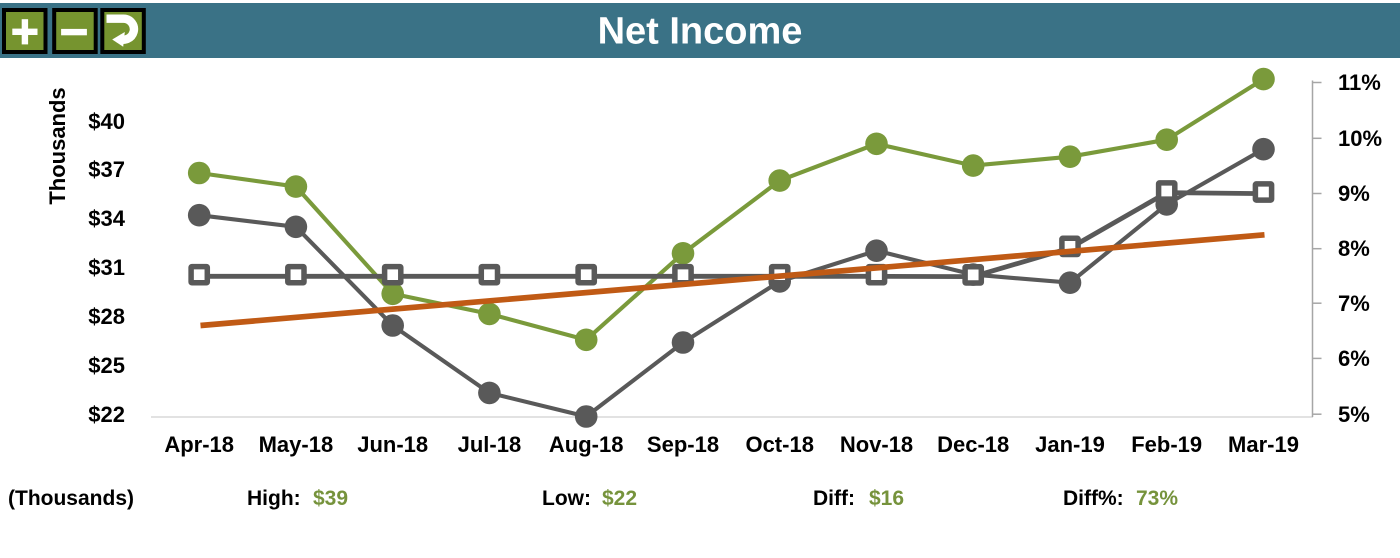 The height and width of the screenshot is (558, 1400). What do you see at coordinates (330, 498) in the screenshot?
I see `svg-text: $39` at bounding box center [330, 498].